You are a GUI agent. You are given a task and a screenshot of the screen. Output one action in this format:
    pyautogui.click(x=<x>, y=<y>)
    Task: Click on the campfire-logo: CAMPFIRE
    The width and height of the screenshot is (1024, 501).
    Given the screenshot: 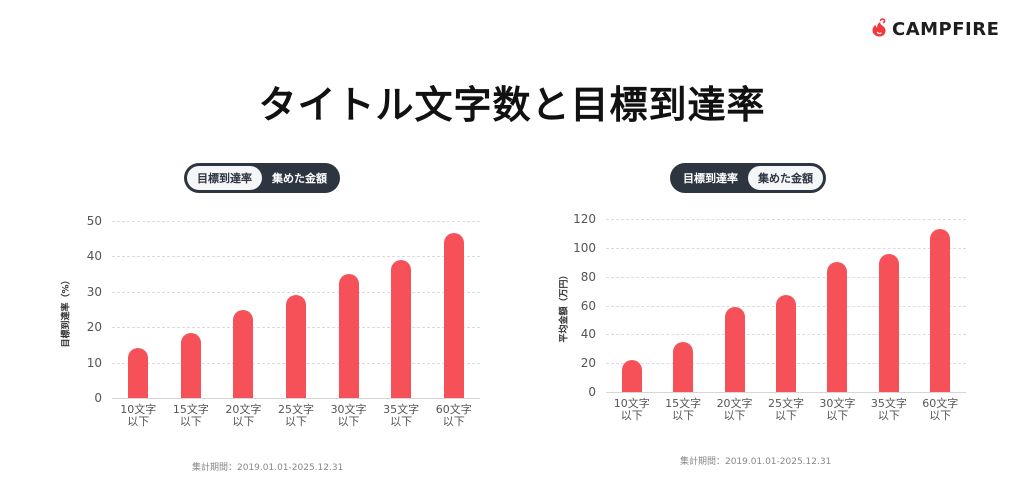 What is the action you would take?
    pyautogui.click(x=935, y=29)
    